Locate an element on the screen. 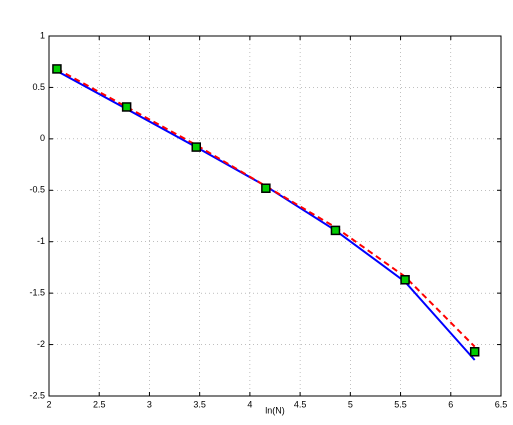 The width and height of the screenshot is (513, 425). x-axis-label: ln(N) is located at coordinates (275, 410).